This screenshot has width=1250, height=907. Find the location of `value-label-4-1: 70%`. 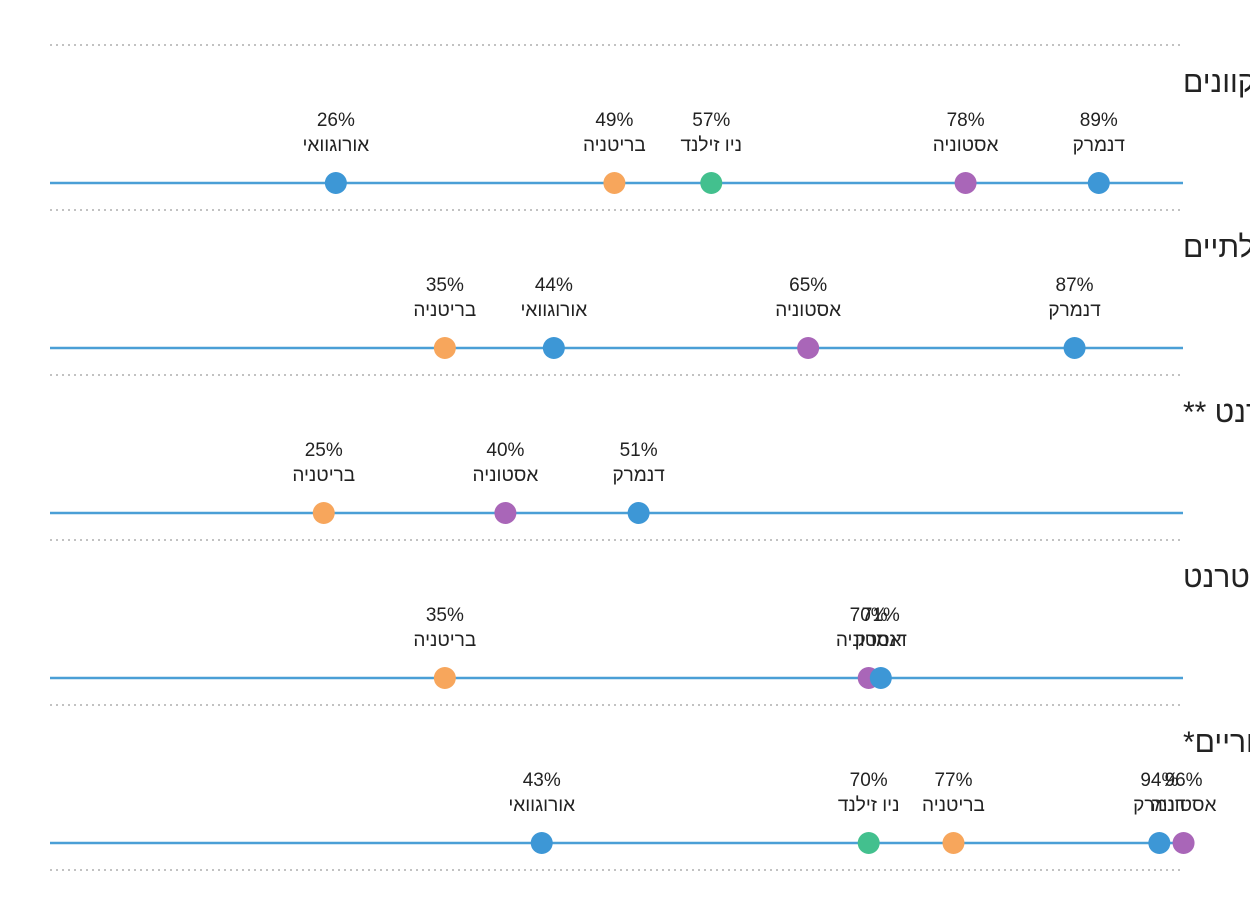

value-label-4-1: 70% is located at coordinates (869, 780).